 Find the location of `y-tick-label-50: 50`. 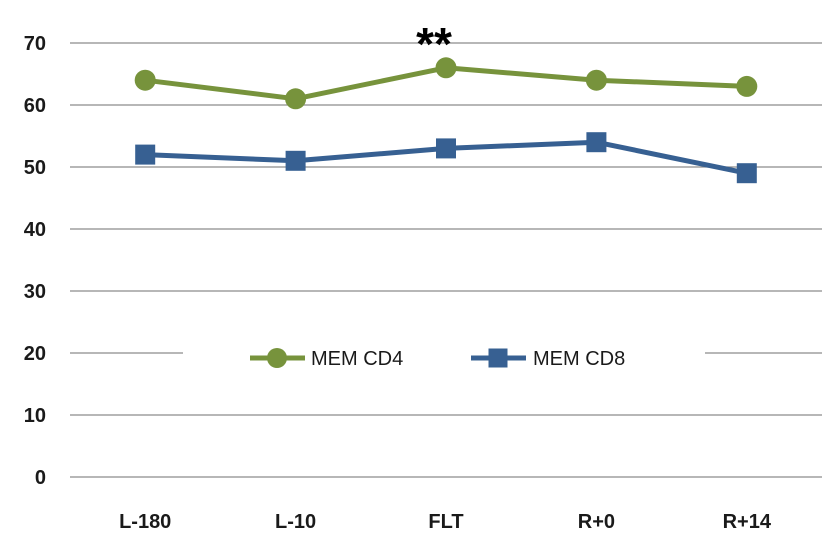

y-tick-label-50: 50 is located at coordinates (35, 168).